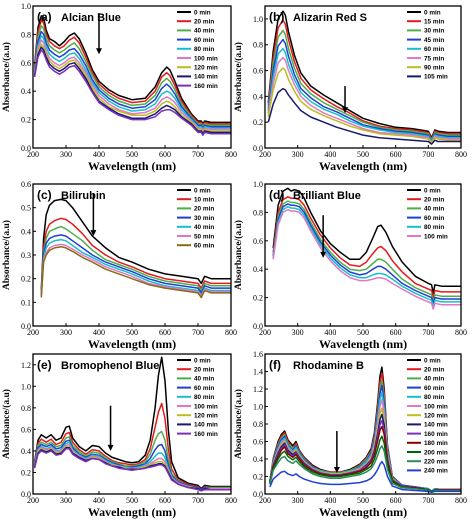  I want to click on legend-entry: 80 min, so click(204, 397).